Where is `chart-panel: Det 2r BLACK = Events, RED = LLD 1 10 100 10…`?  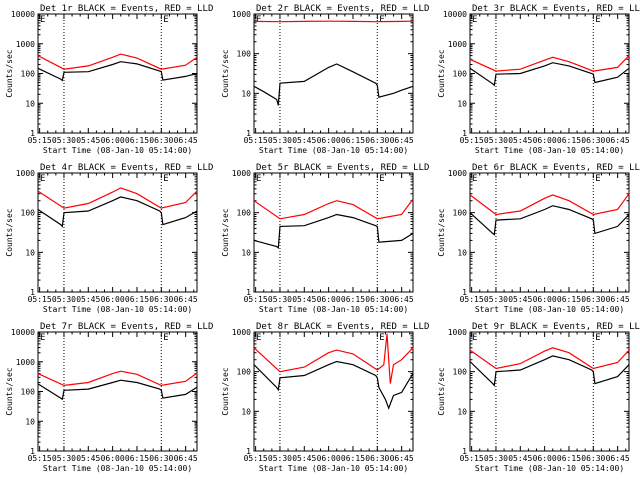
chart-panel: Det 2r BLACK = Events, RED = LLD 1 10 100 10… is located at coordinates (325, 79).